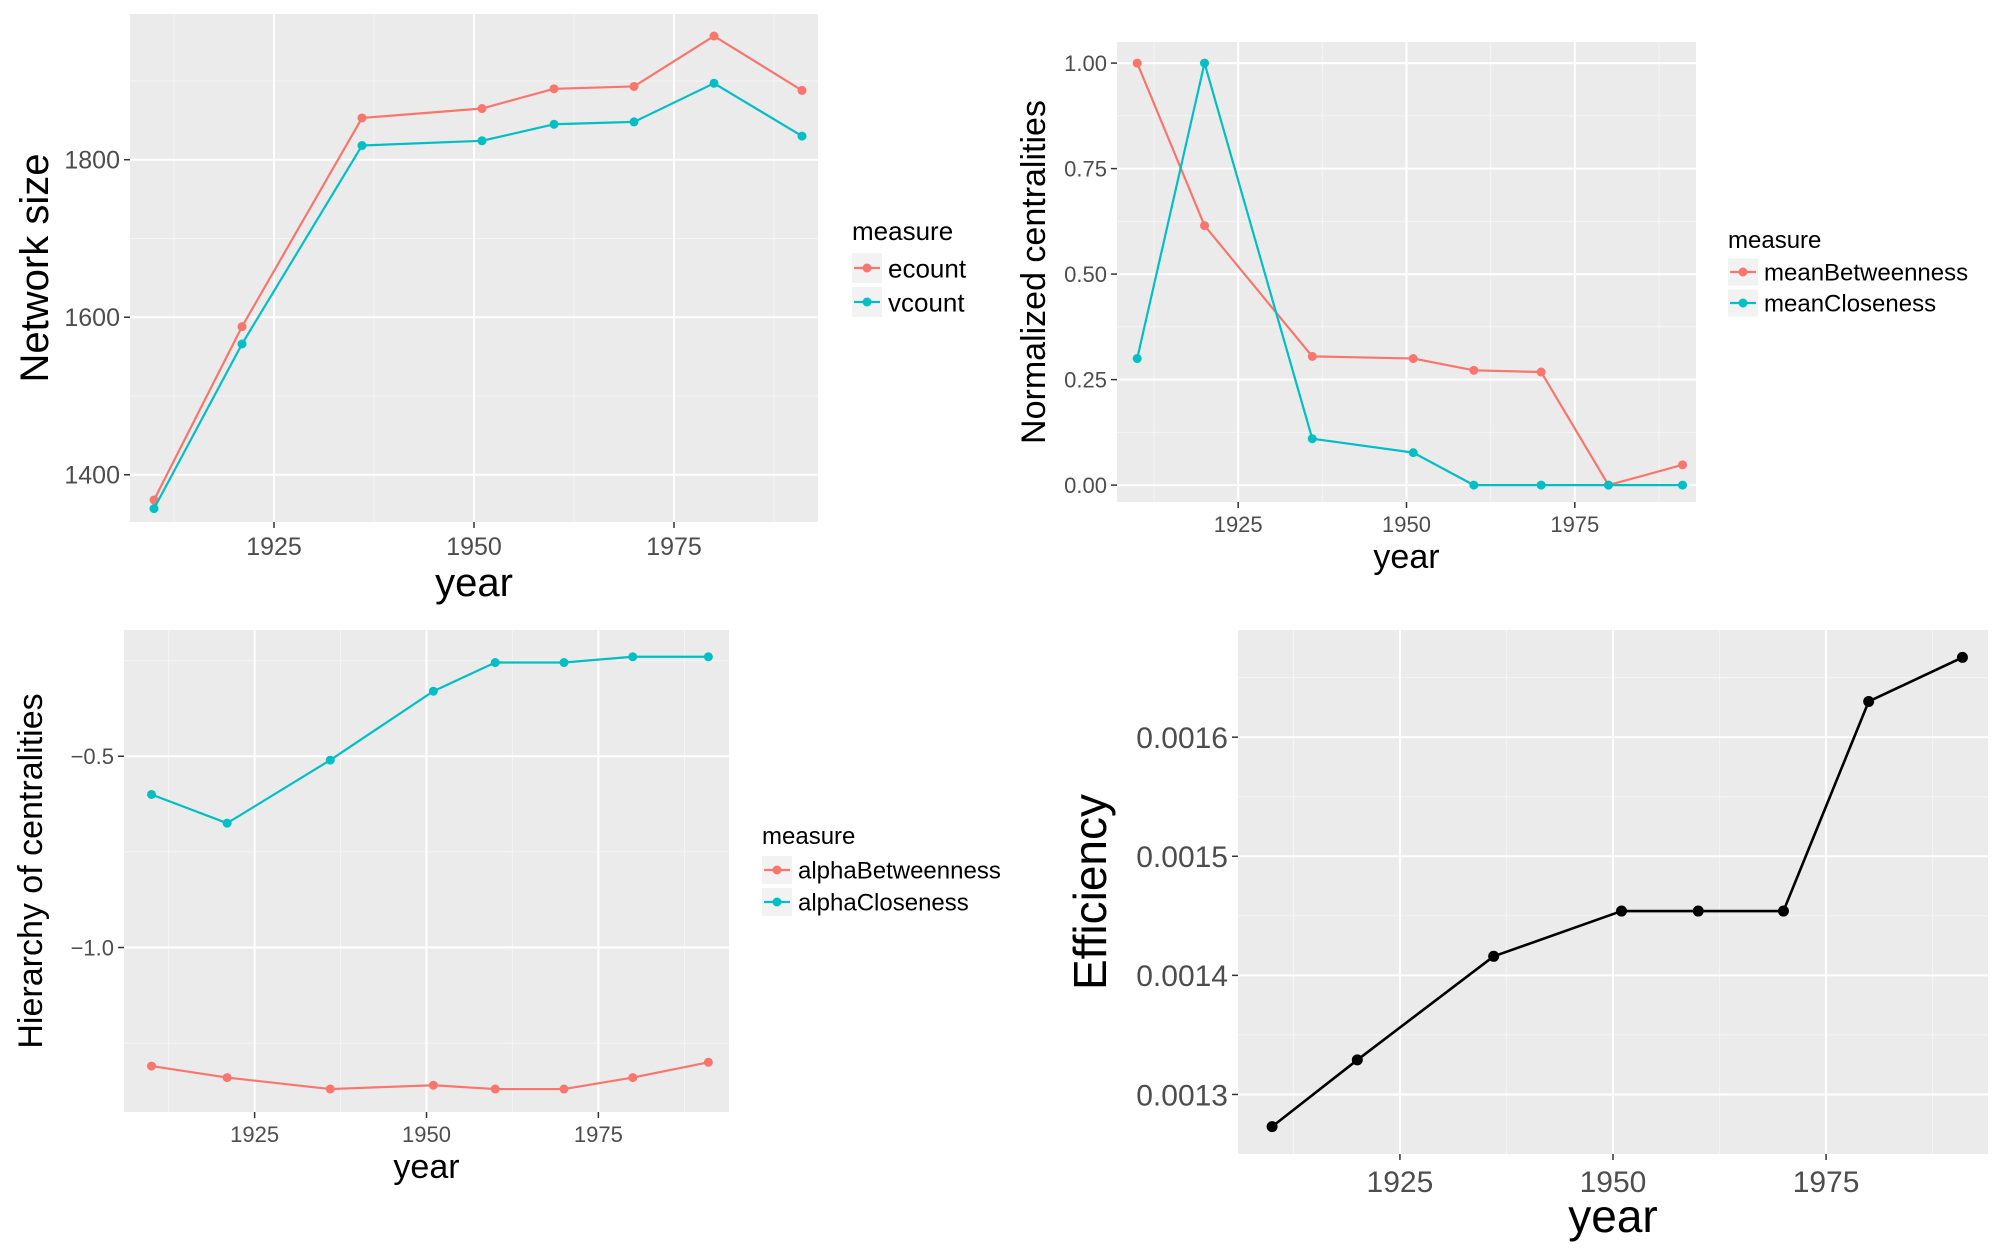 This screenshot has width=2000, height=1250. Describe the element at coordinates (899, 871) in the screenshot. I see `legend-label-alphaBetweenness: alphaBetweenness` at that location.